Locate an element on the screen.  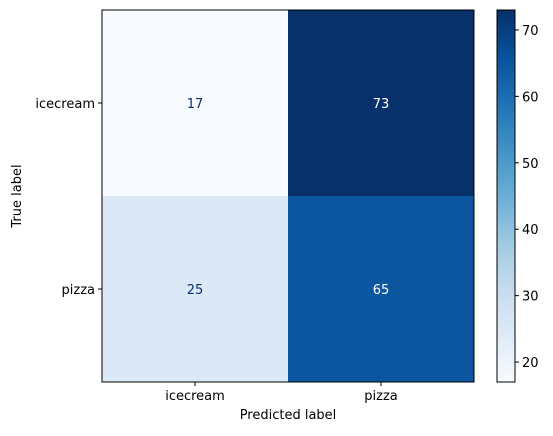
x-tick-label: pizza is located at coordinates (380, 396).